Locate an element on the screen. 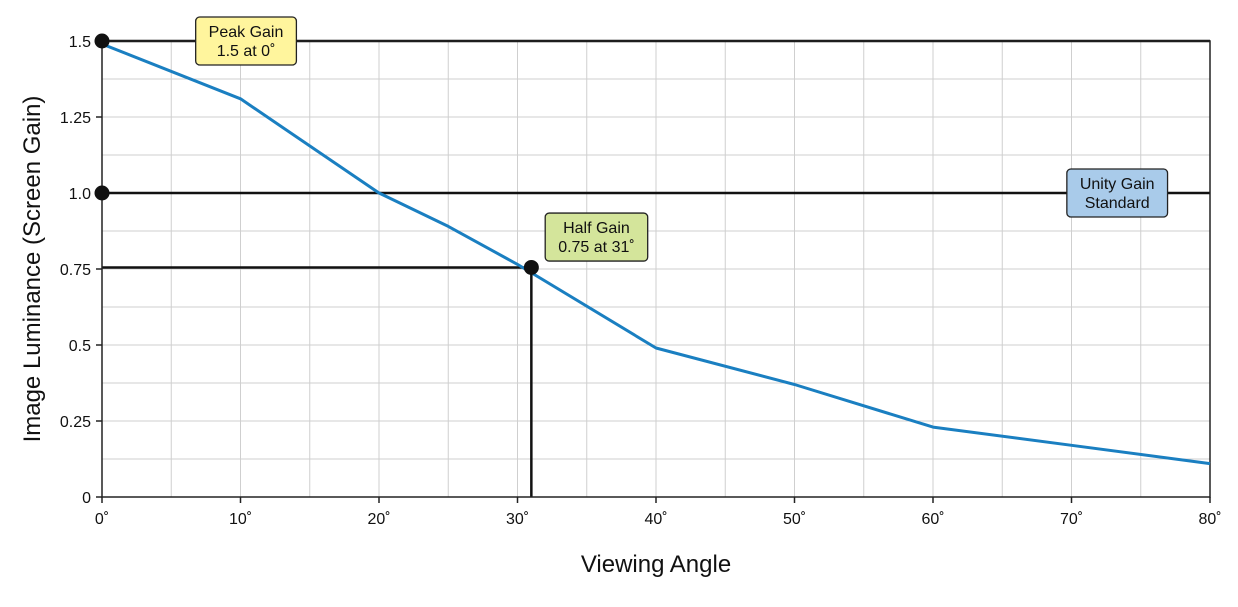 This screenshot has height=607, width=1238. y-tick-label: 0 is located at coordinates (86, 498).